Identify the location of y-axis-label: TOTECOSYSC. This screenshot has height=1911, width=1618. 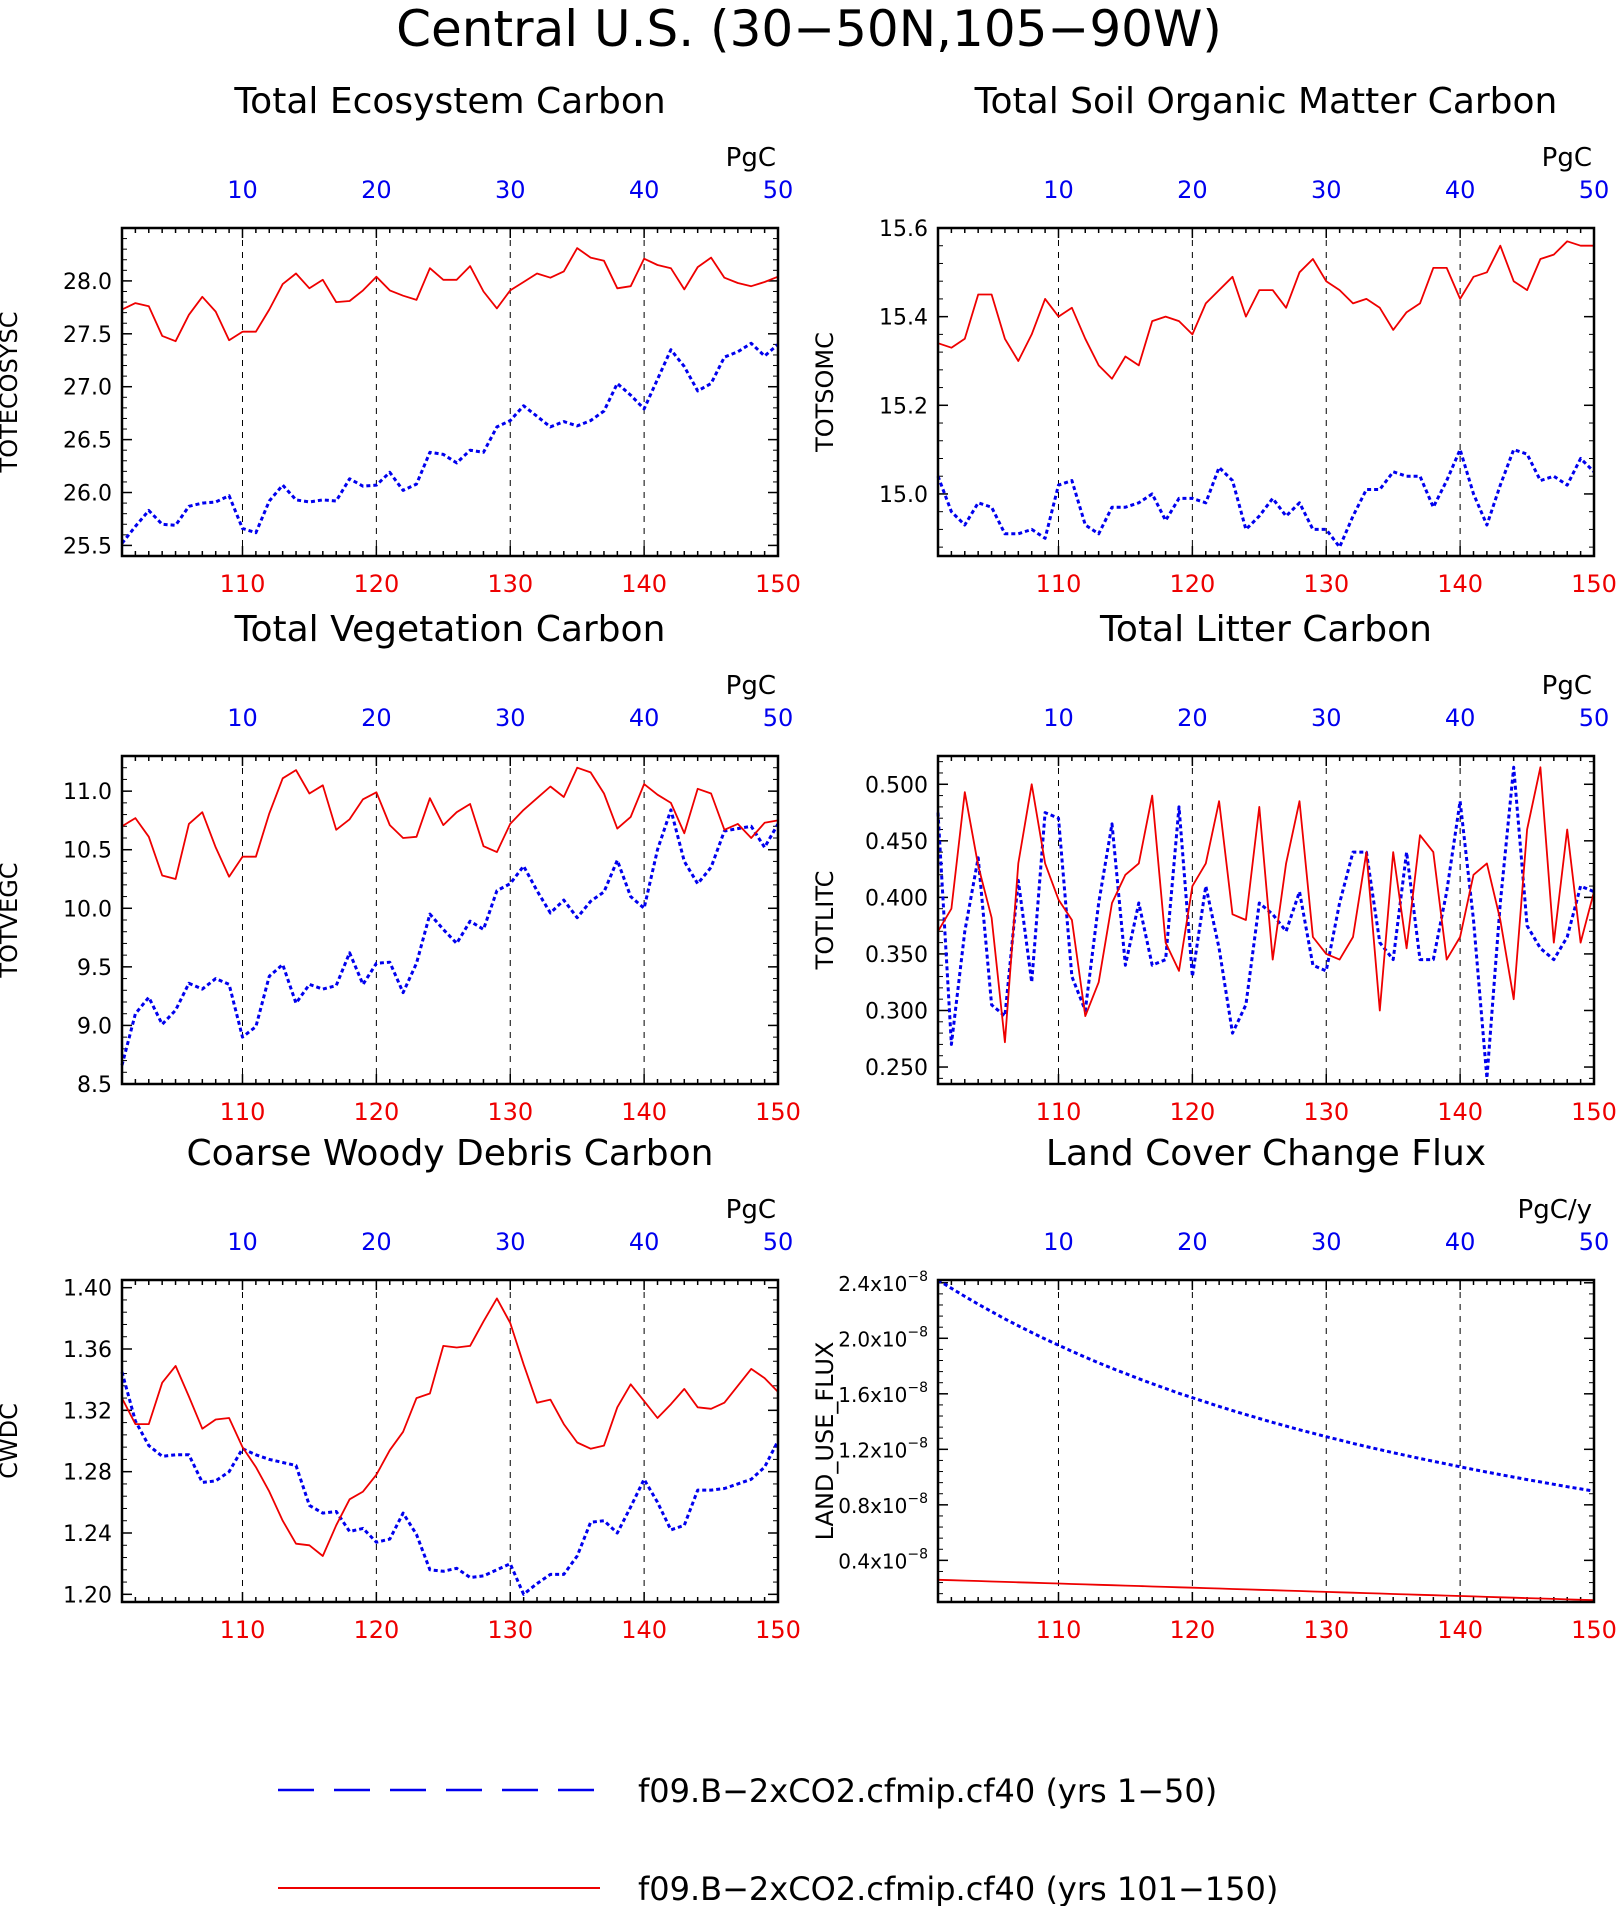
(11, 393).